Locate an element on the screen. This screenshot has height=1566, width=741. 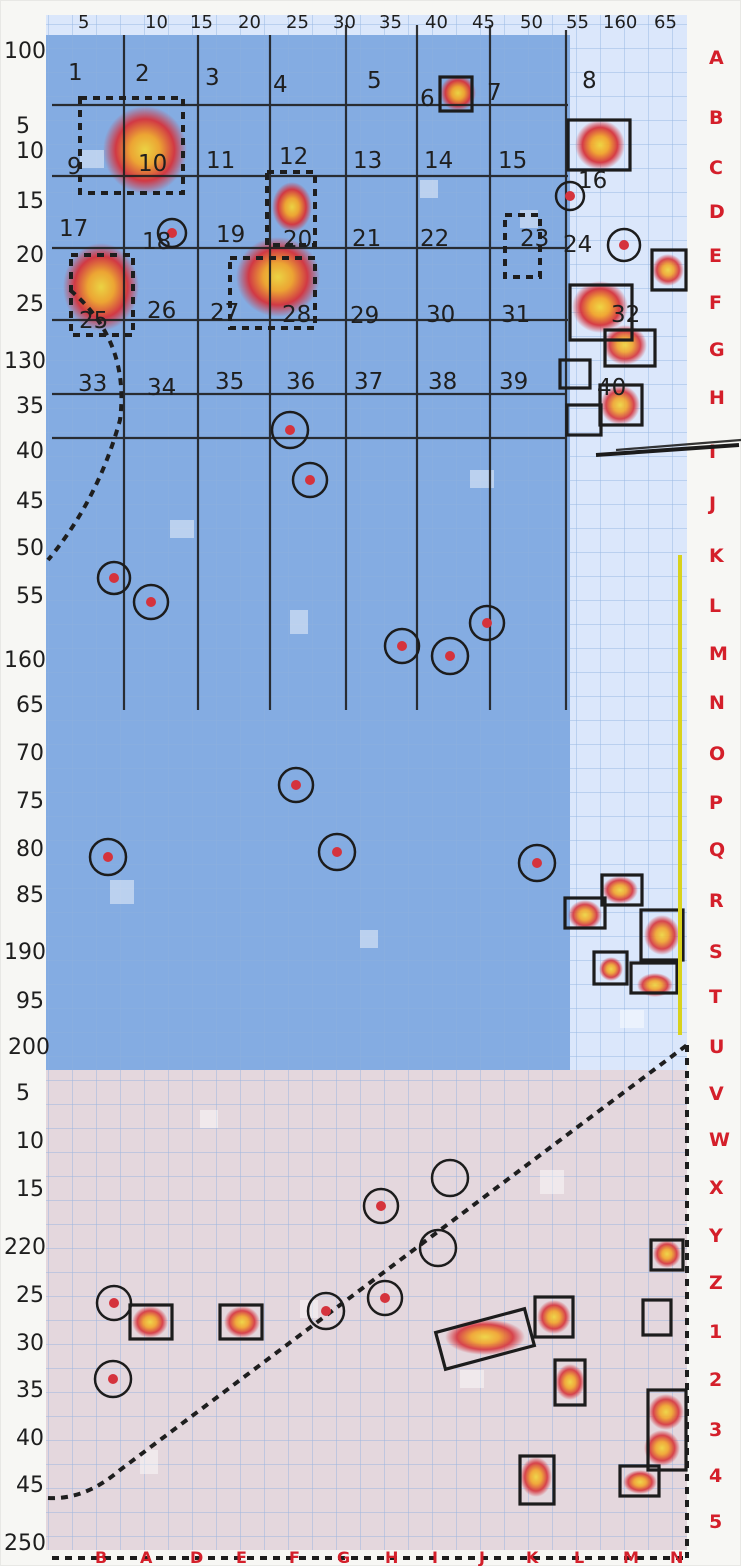
bottom-label-3: D is located at coordinates (196, 1557).